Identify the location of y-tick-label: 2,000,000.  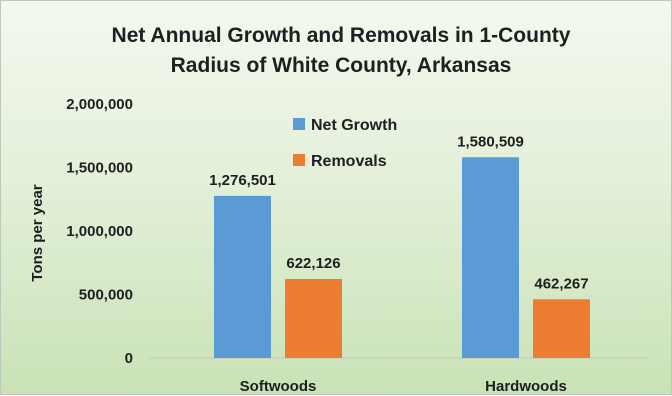
(99, 104).